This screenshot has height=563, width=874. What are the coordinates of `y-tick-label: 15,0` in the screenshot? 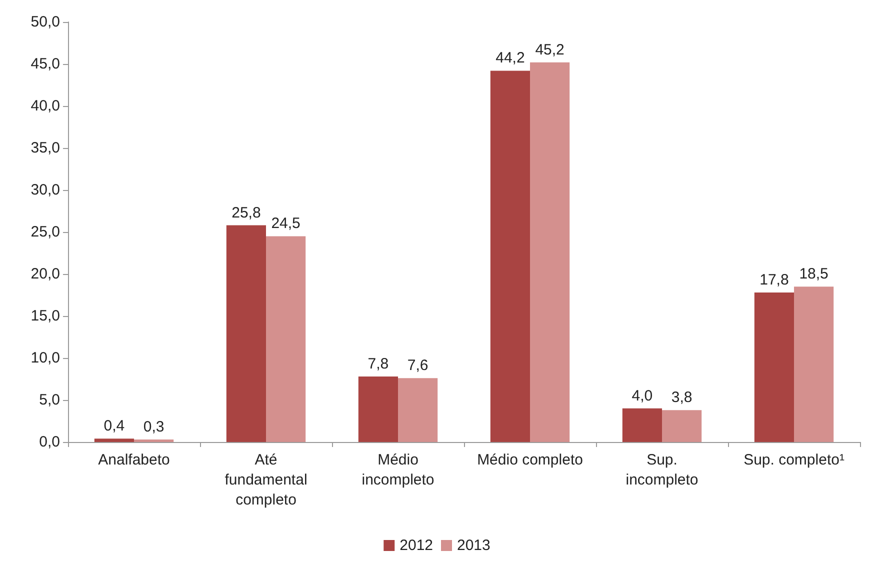 It's located at (45, 316).